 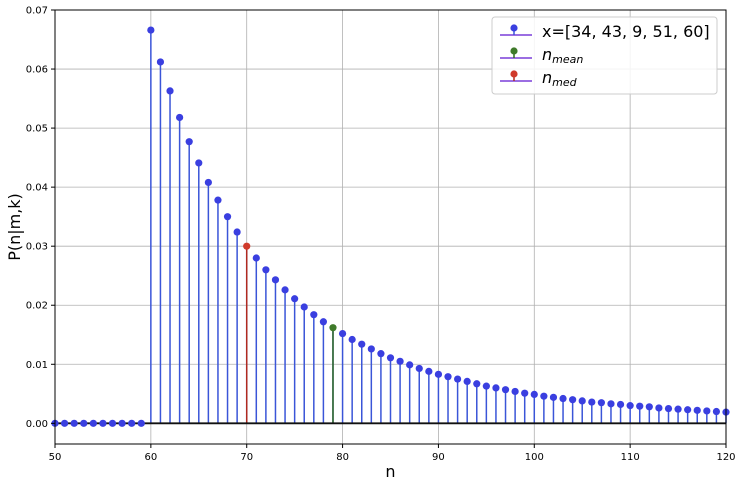 I want to click on x-tick-label: 80, so click(x=342, y=457).